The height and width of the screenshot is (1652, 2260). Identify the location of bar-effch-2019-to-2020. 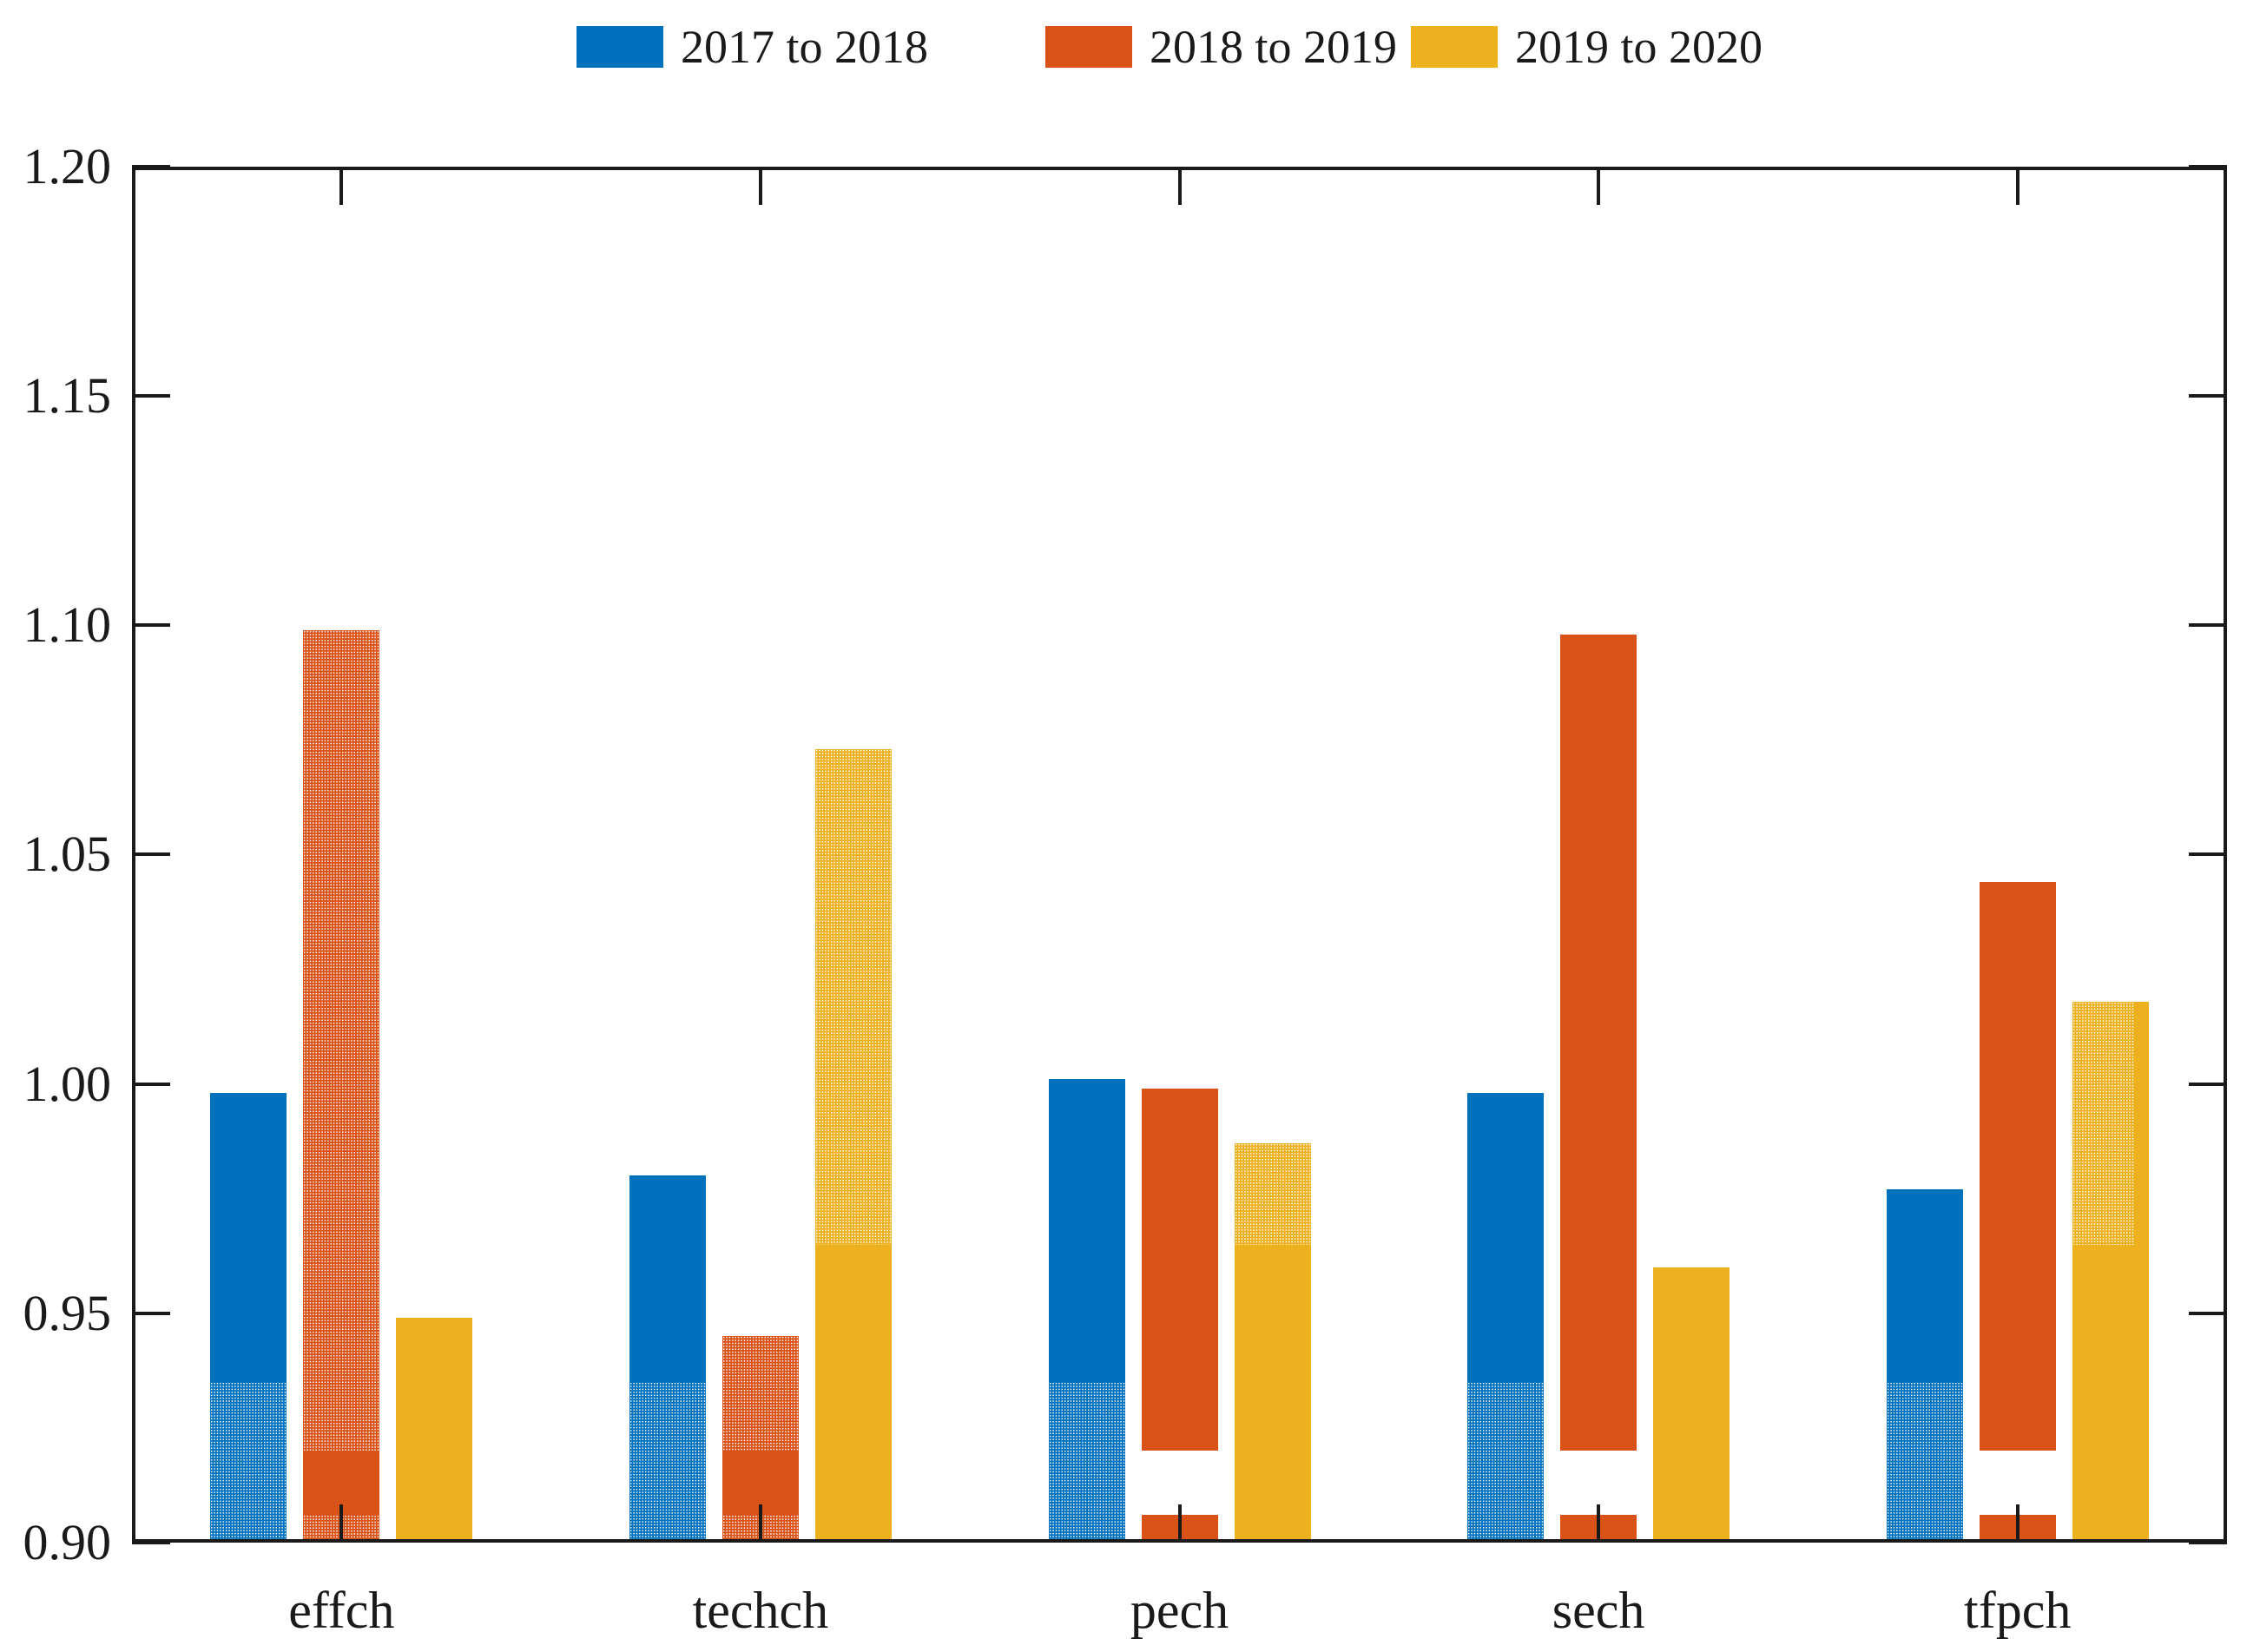
(434, 1430).